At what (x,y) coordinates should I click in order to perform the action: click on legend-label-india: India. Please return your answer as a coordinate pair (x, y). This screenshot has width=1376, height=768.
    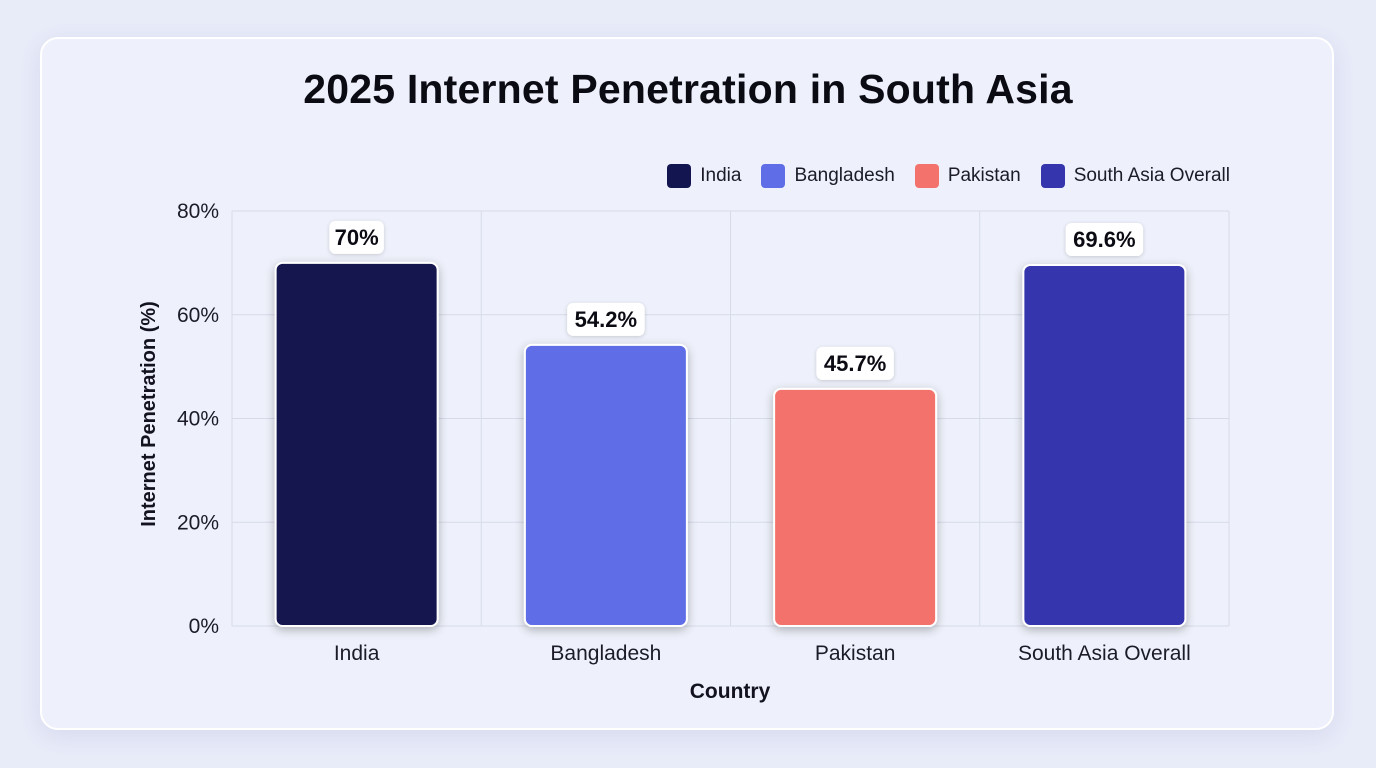
    Looking at the image, I should click on (721, 175).